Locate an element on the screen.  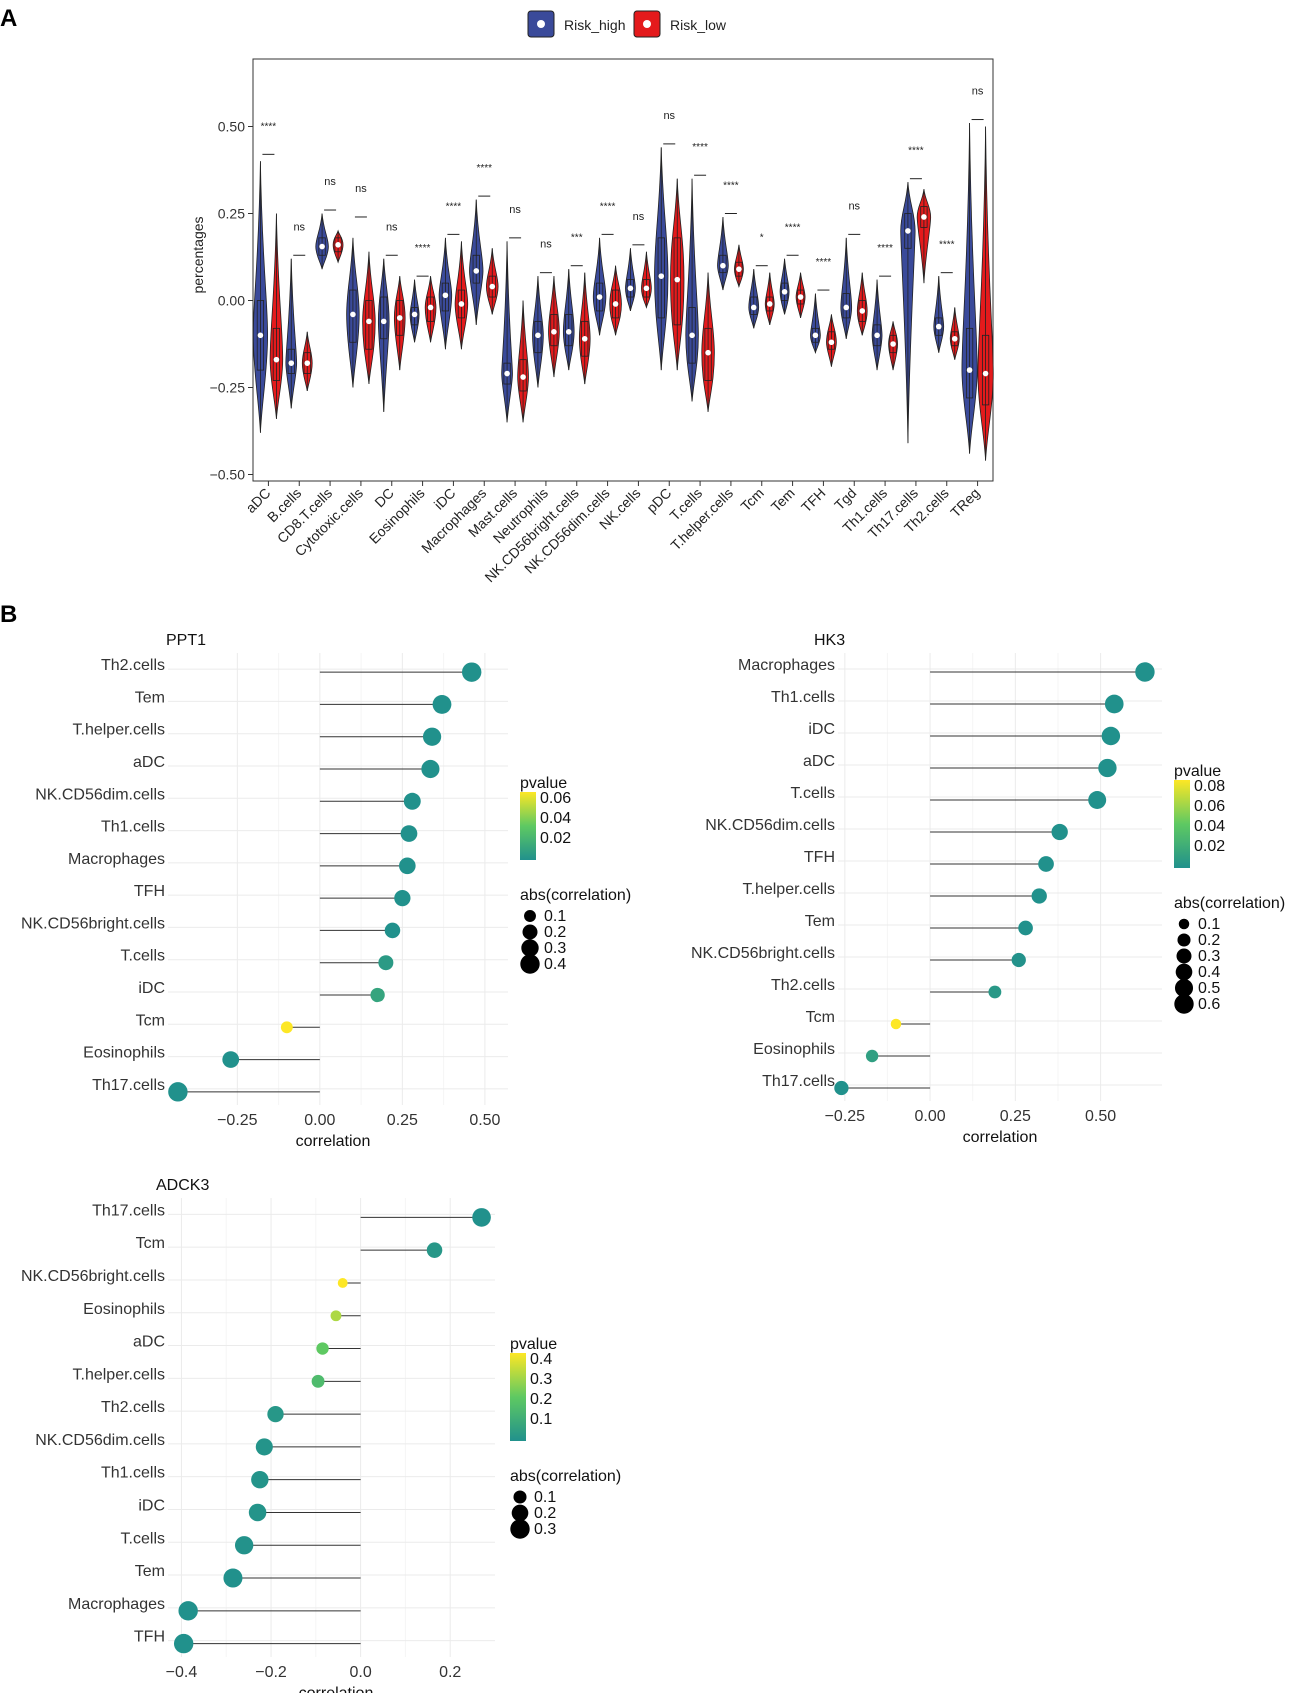
box-nk-cd56dim-cells-high is located at coordinates (599, 297).